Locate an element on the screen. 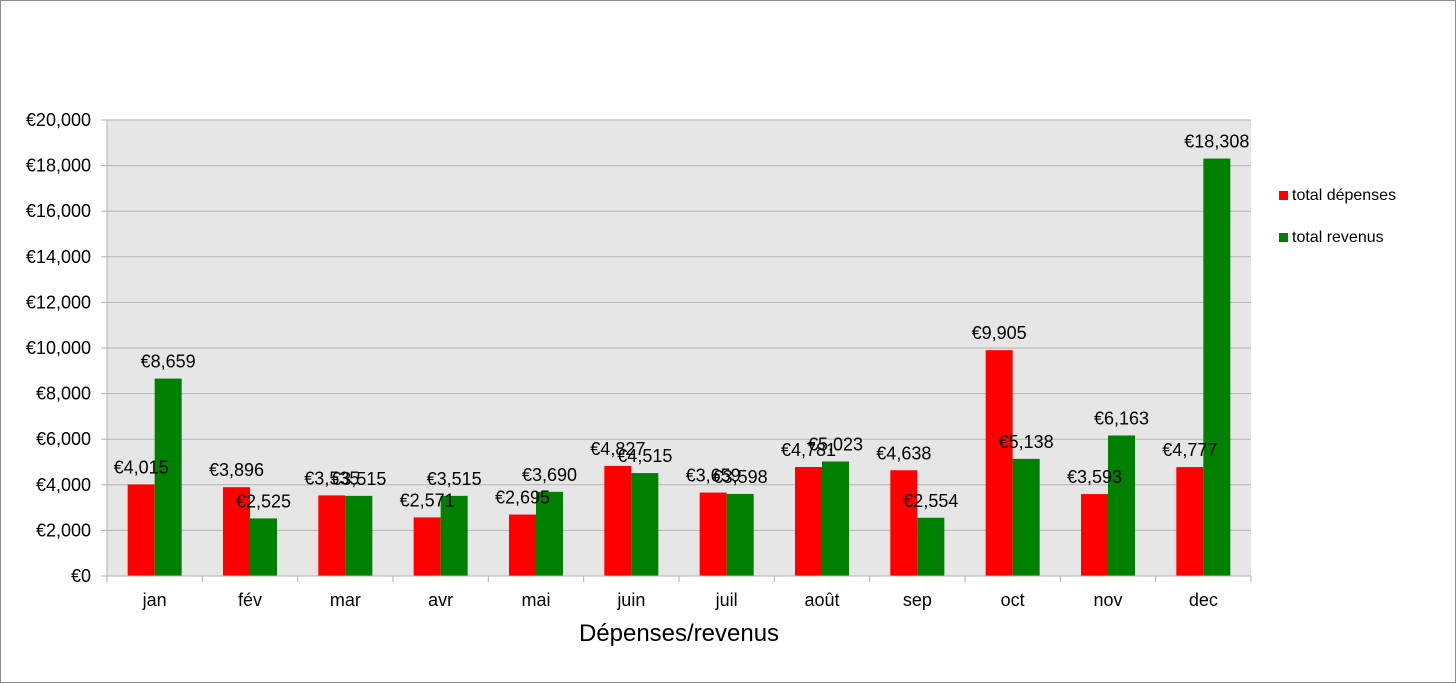 Image resolution: width=1456 pixels, height=683 pixels. data-label-revenus: €5,138 is located at coordinates (1026, 442).